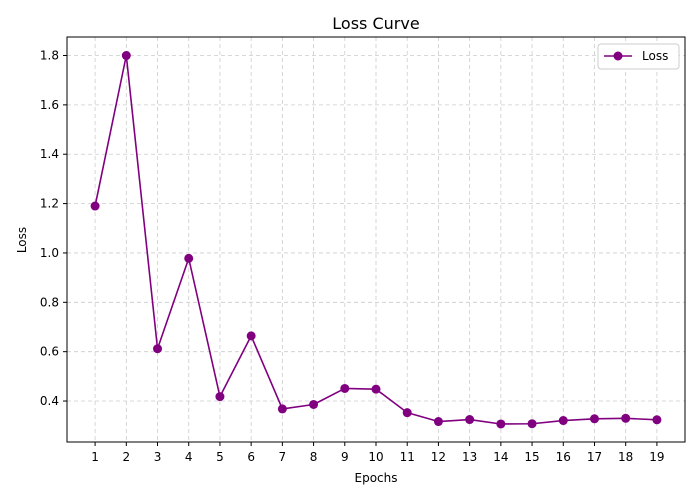 This screenshot has height=500, width=700. What do you see at coordinates (469, 457) in the screenshot?
I see `x-tick-label: 13` at bounding box center [469, 457].